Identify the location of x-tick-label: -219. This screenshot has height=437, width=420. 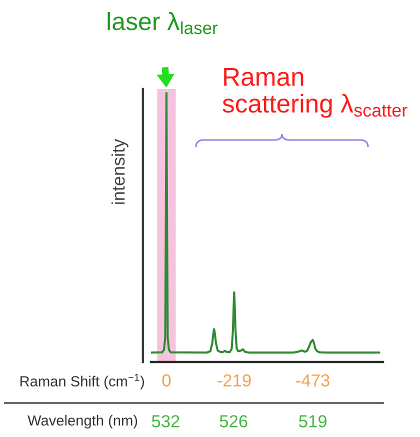
(234, 380).